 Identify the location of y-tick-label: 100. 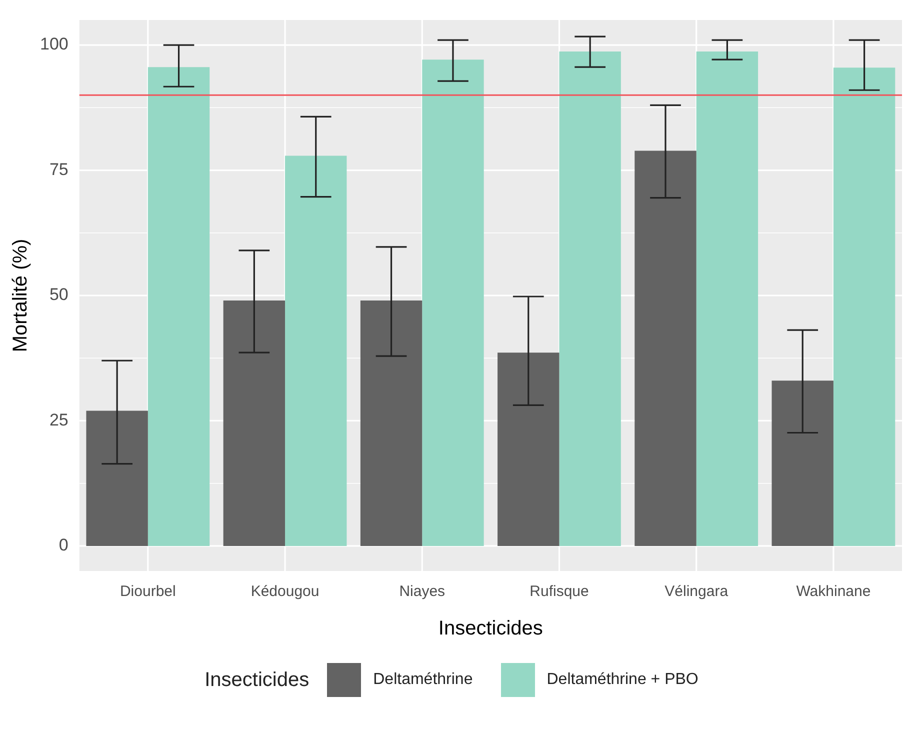
(54, 44).